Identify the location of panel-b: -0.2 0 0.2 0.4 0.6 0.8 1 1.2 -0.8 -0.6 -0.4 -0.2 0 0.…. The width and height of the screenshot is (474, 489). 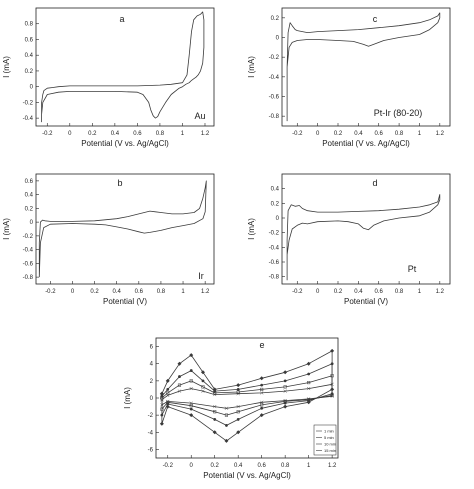
(108, 239).